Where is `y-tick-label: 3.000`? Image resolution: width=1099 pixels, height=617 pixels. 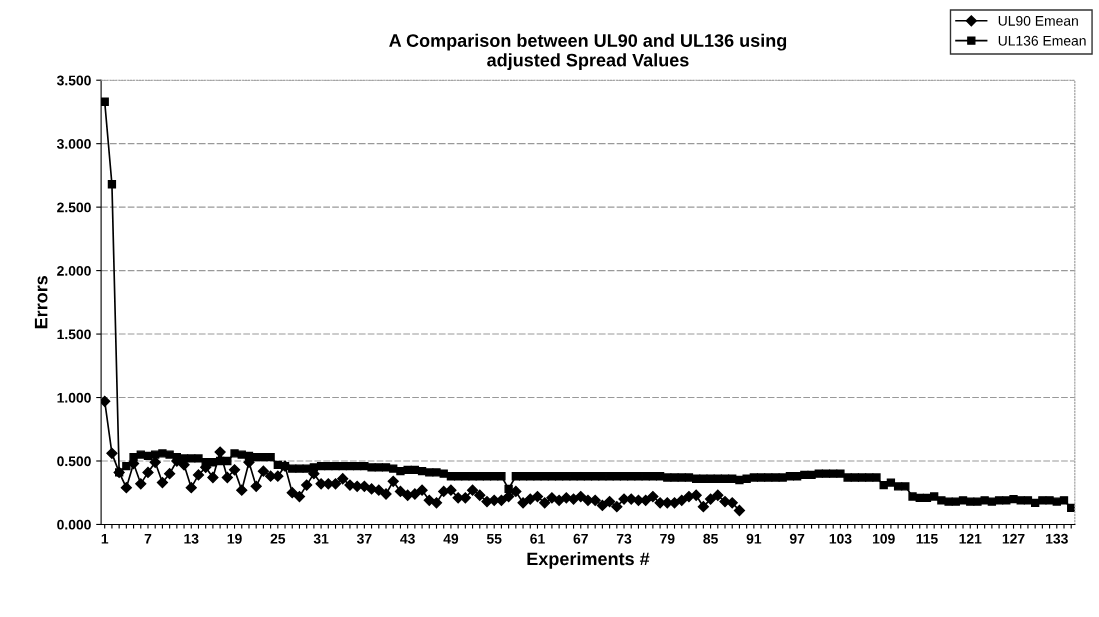 y-tick-label: 3.000 is located at coordinates (73, 144).